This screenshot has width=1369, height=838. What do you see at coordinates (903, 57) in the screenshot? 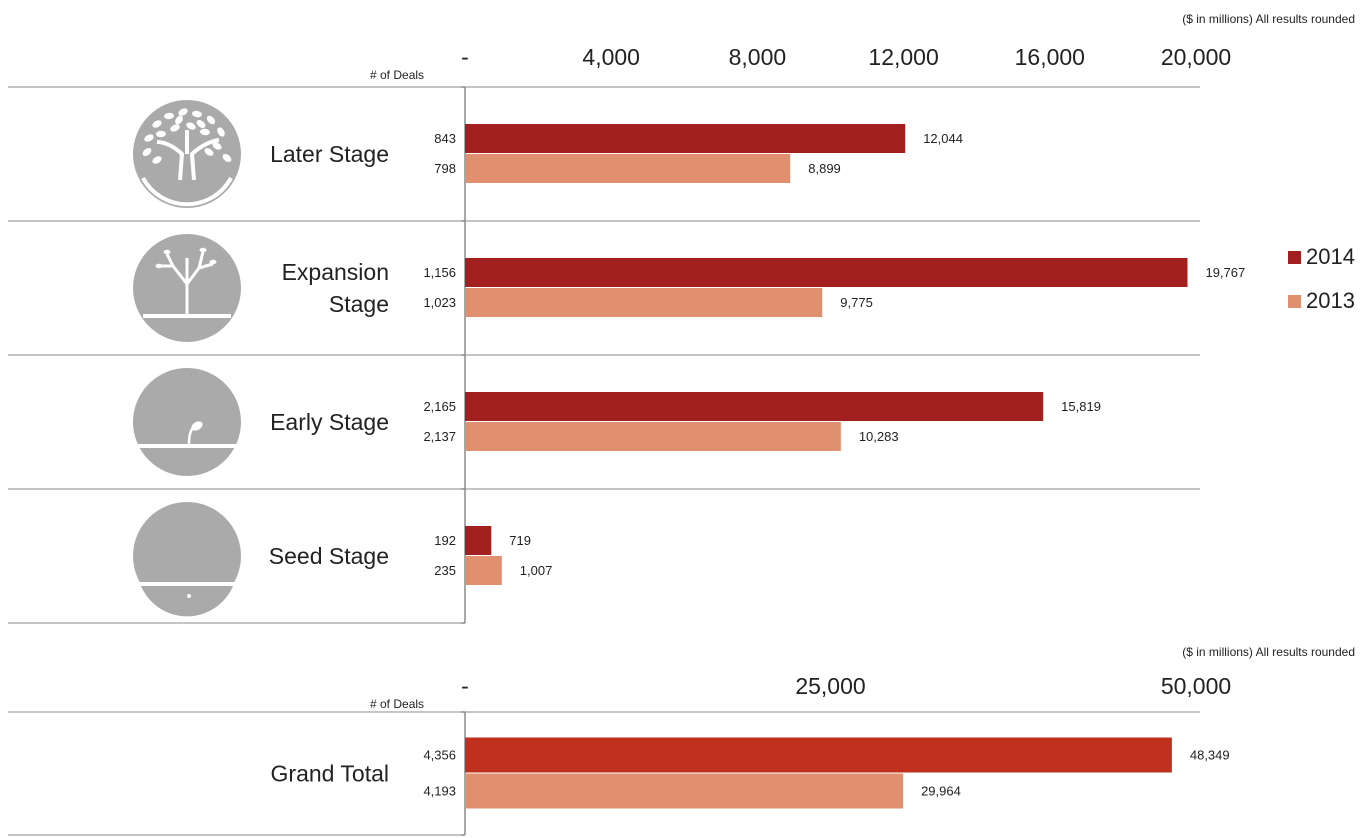
I see `axis-tick-label: 12,000` at bounding box center [903, 57].